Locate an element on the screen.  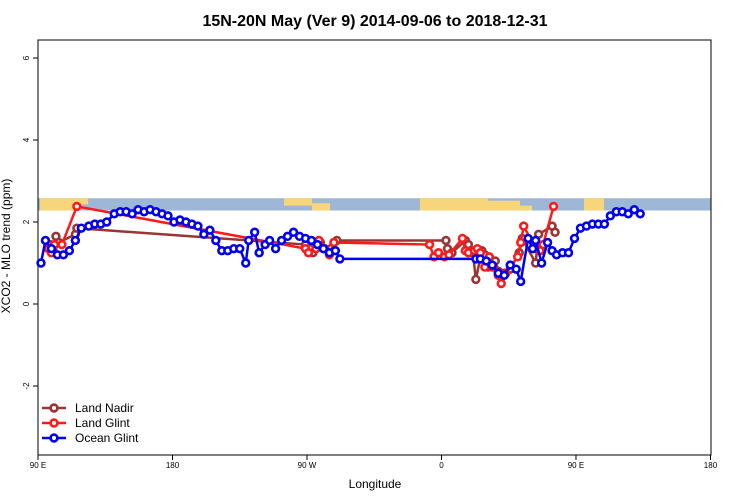
legend-item: Land Nadir is located at coordinates (88, 408).